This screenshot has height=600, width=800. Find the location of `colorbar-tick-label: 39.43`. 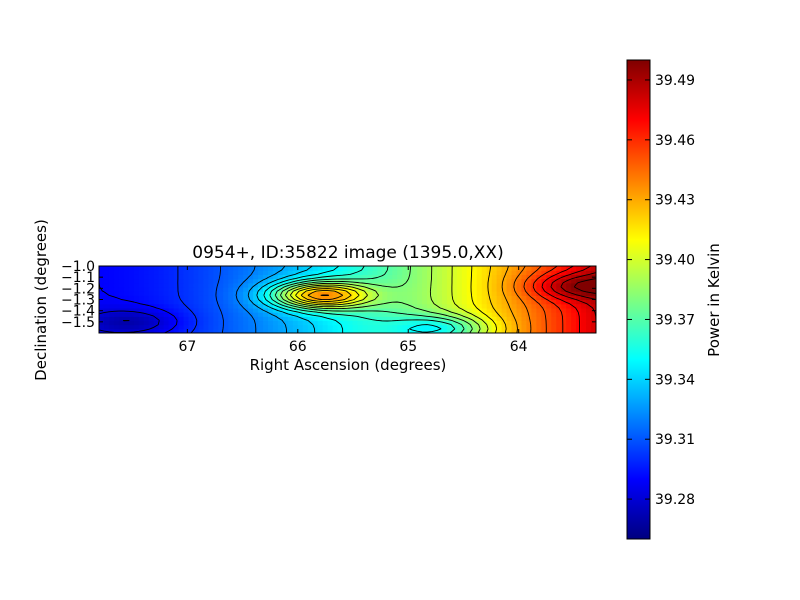

colorbar-tick-label: 39.43 is located at coordinates (675, 201).